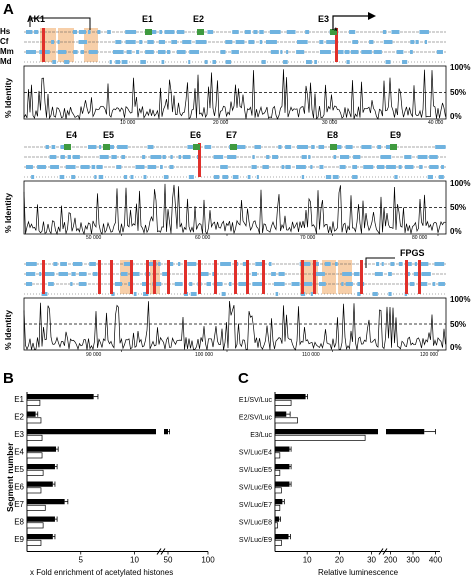 The image size is (474, 580). I want to click on category-label: E6, so click(19, 486).